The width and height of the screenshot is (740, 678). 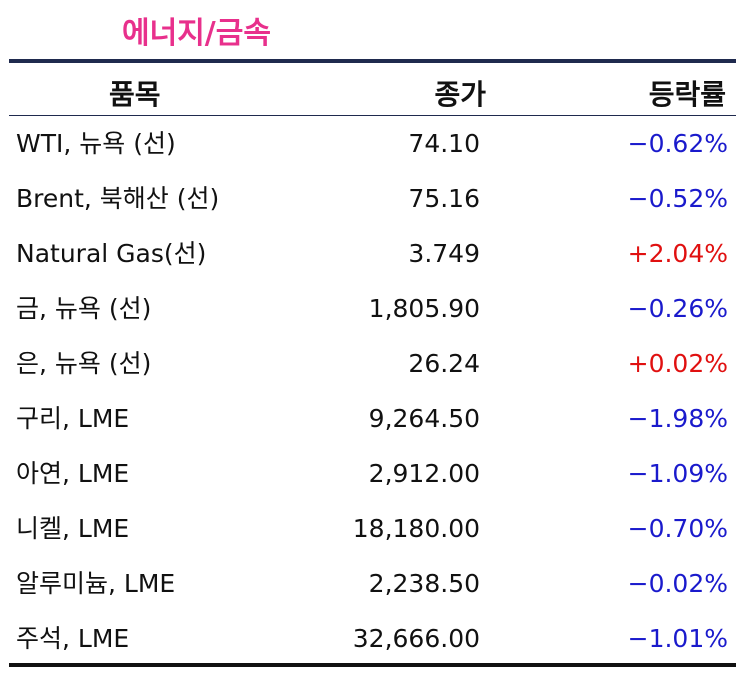 I want to click on table-bottom-rule, so click(x=372, y=665).